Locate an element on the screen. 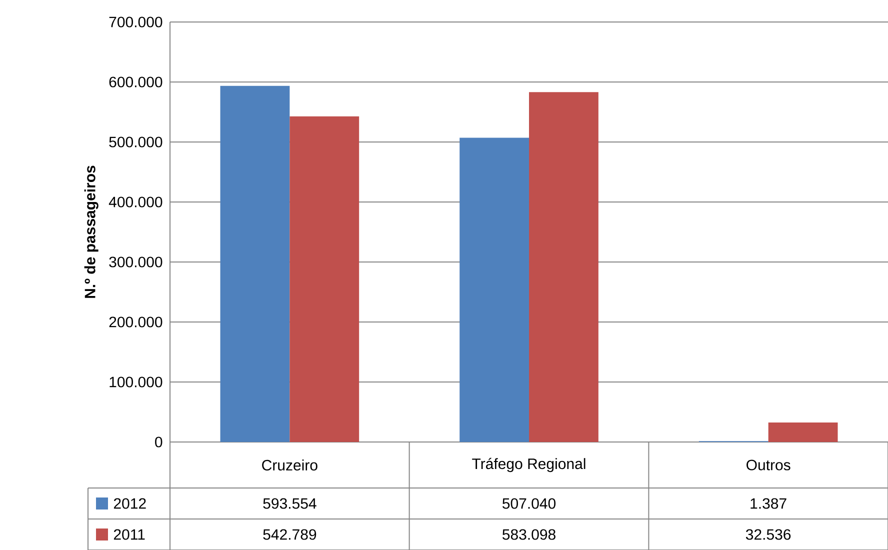 The image size is (888, 550). y-tick-label: 200.000 is located at coordinates (135, 322).